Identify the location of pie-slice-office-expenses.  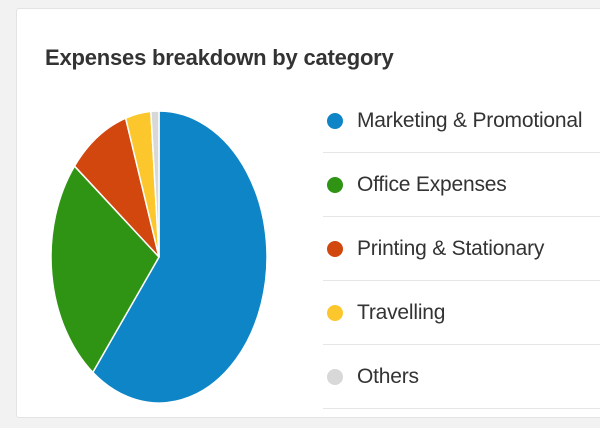
(105, 269).